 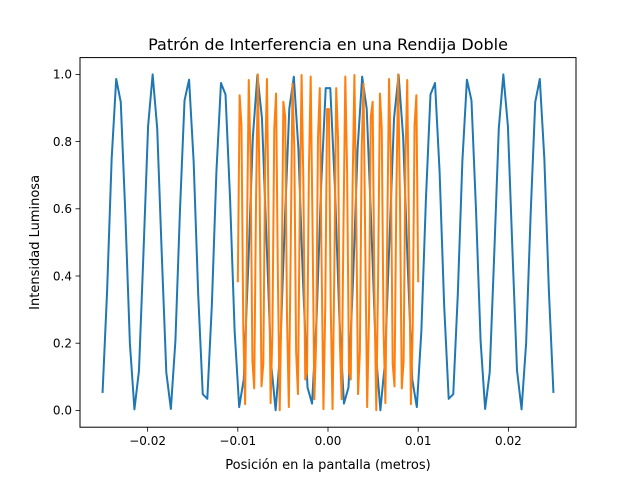 What do you see at coordinates (328, 441) in the screenshot?
I see `x-tick-label: 0.00` at bounding box center [328, 441].